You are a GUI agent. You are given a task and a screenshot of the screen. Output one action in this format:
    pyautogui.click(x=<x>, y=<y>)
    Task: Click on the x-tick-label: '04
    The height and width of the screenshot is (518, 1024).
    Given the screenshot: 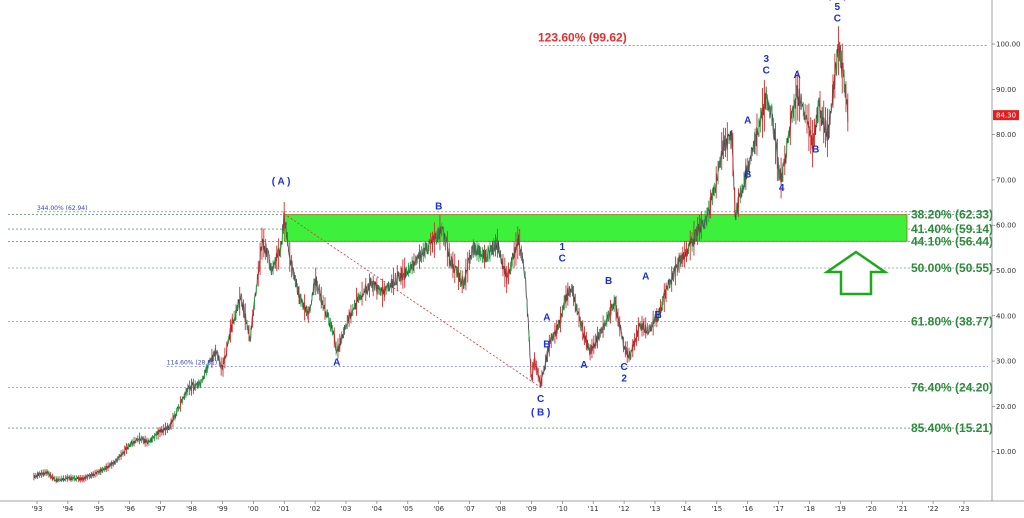 What is the action you would take?
    pyautogui.click(x=376, y=509)
    